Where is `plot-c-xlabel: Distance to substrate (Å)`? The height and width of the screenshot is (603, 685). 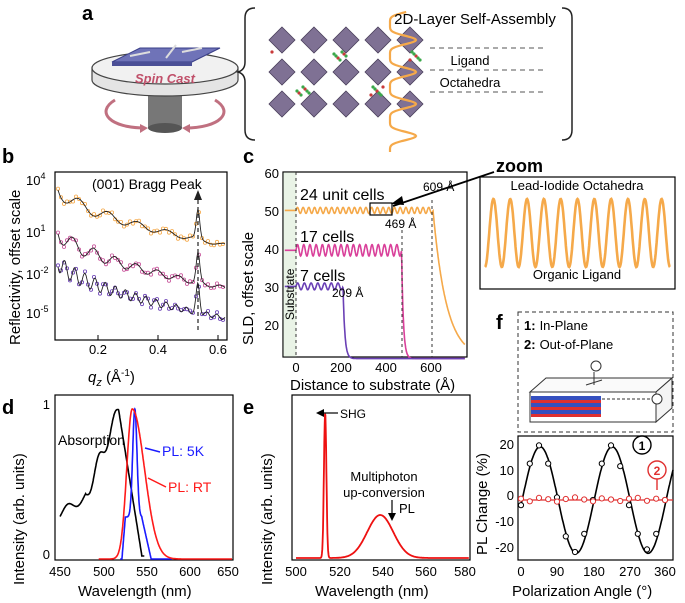 plot-c-xlabel: Distance to substrate (Å) is located at coordinates (372, 385).